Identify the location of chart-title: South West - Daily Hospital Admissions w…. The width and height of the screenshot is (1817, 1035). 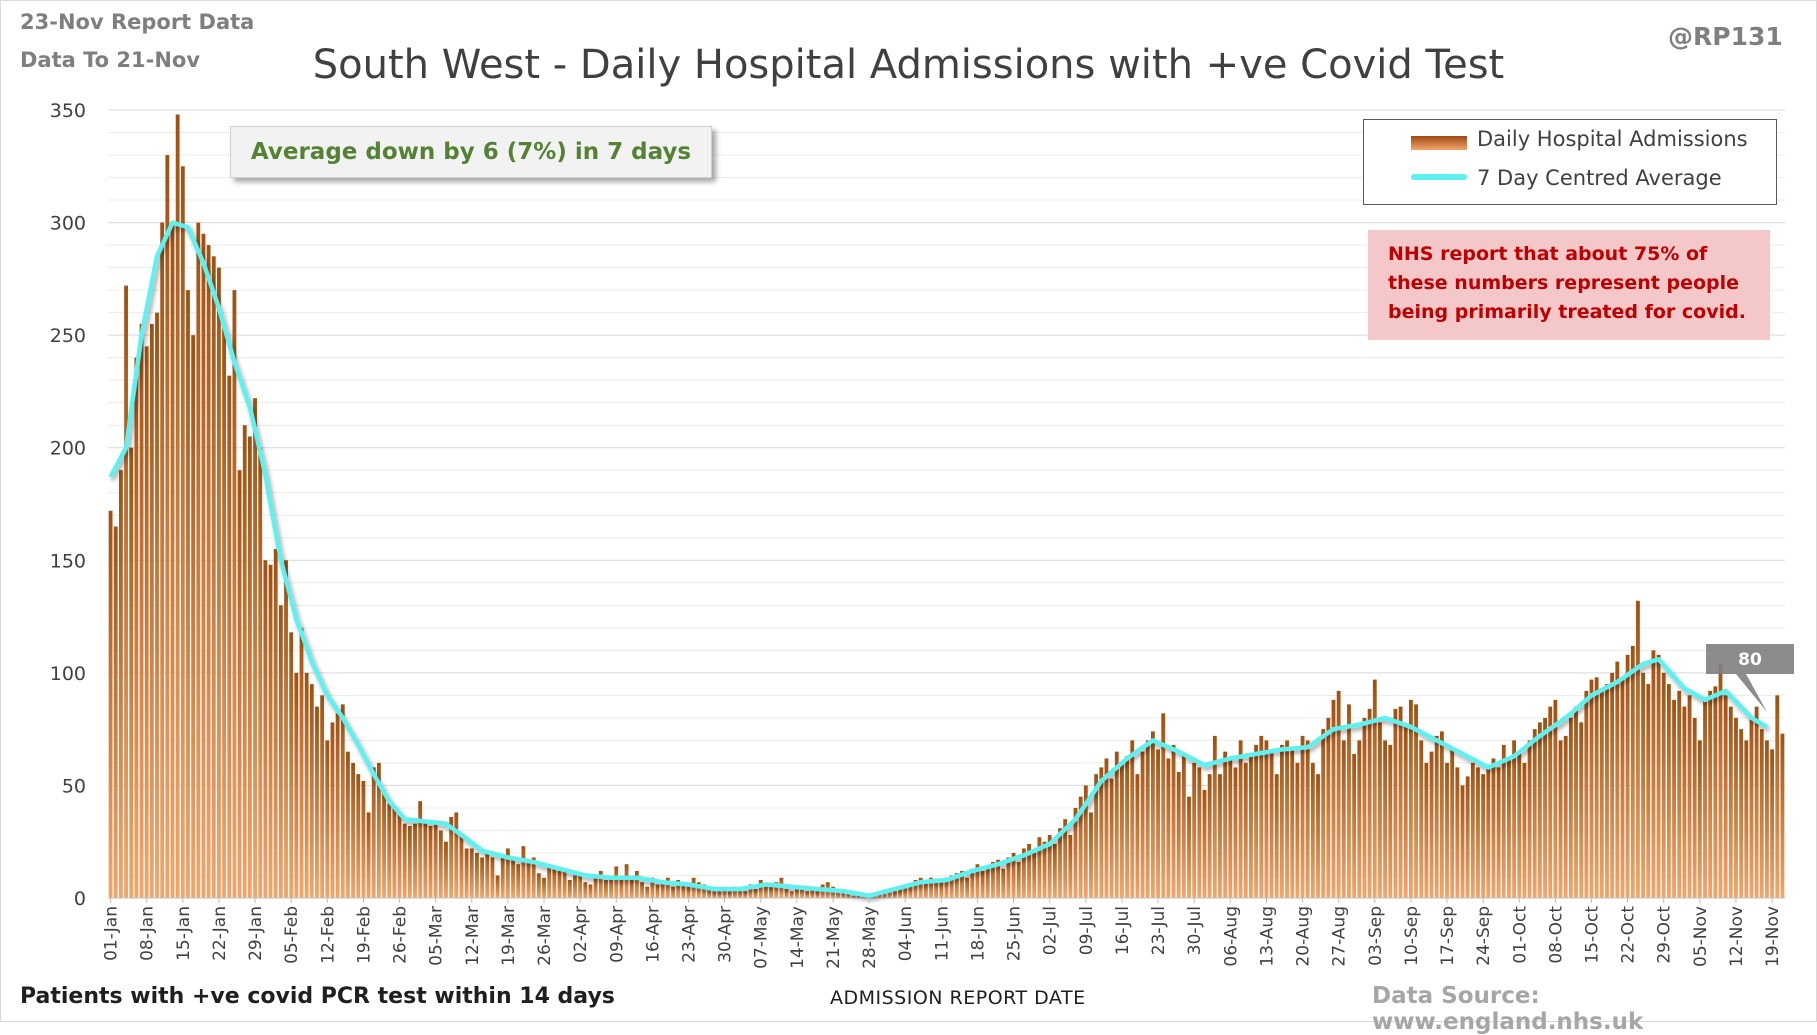
(908, 65).